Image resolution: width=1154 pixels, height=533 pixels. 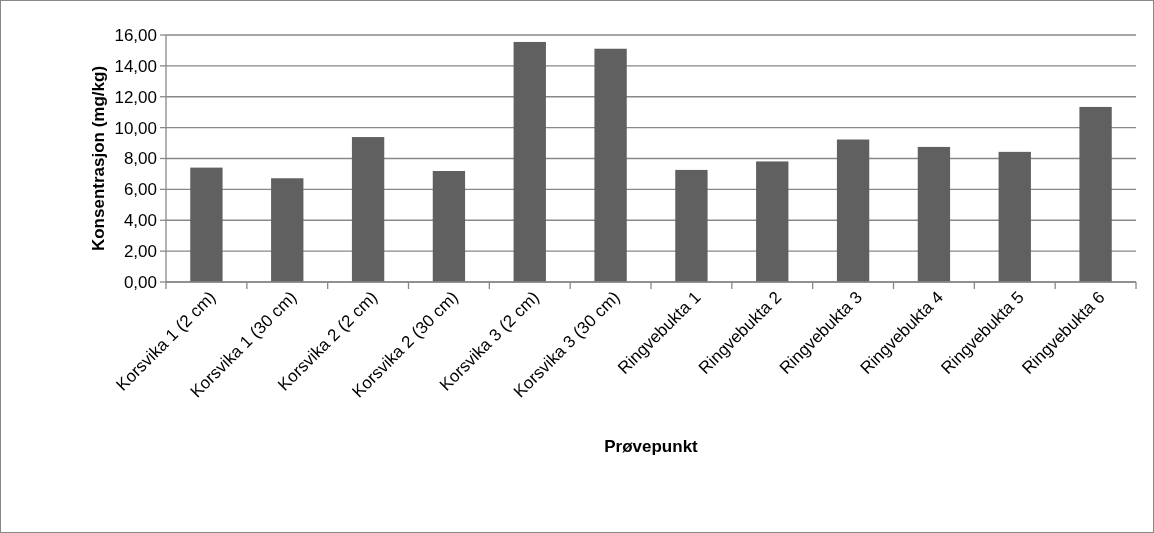 I want to click on y-tick-label: 0,00, so click(x=140, y=282).